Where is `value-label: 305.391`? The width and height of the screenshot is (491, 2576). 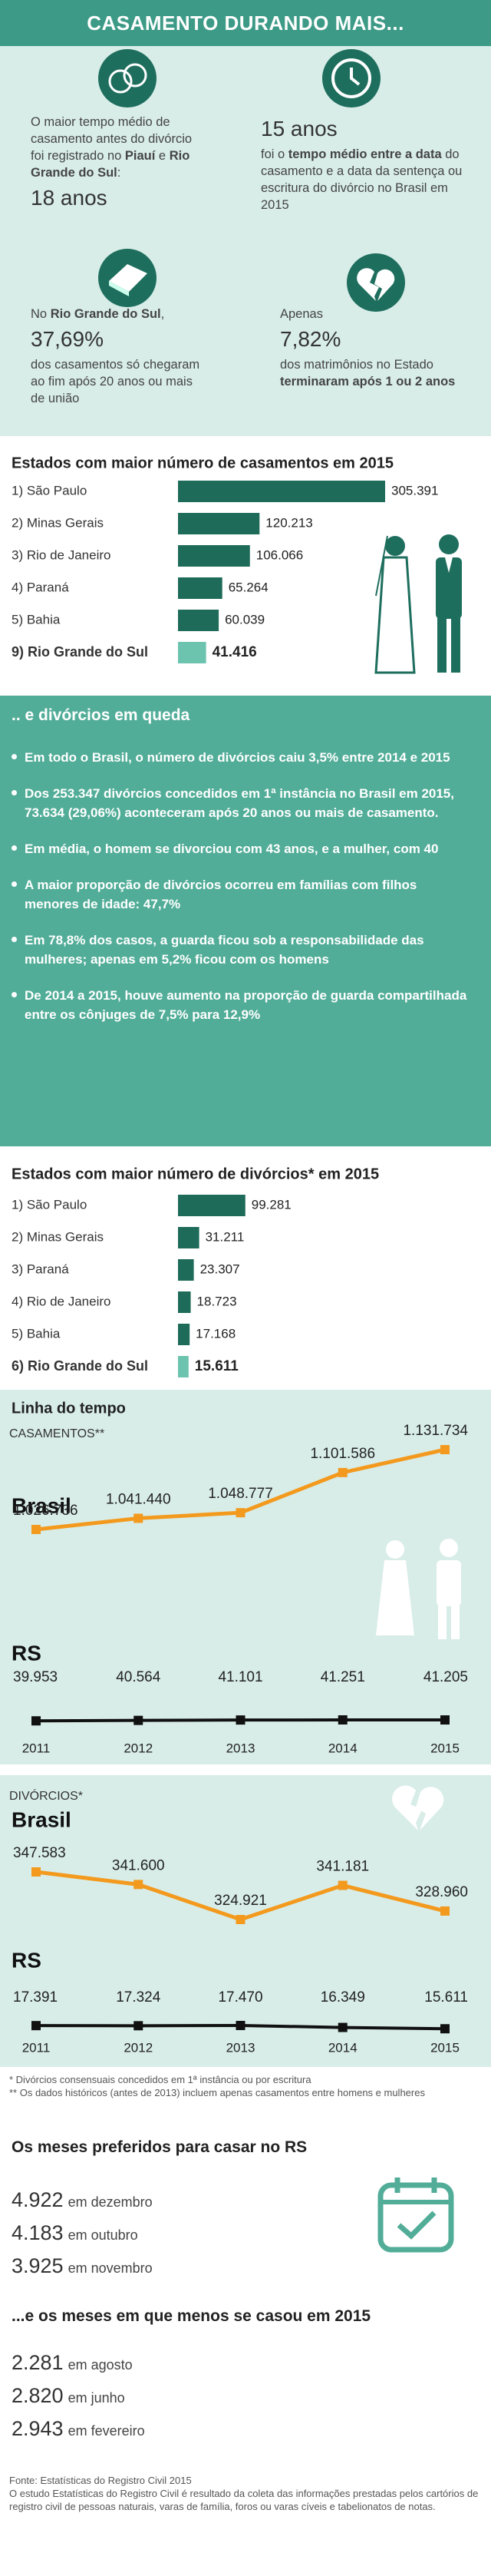 value-label: 305.391 is located at coordinates (415, 490).